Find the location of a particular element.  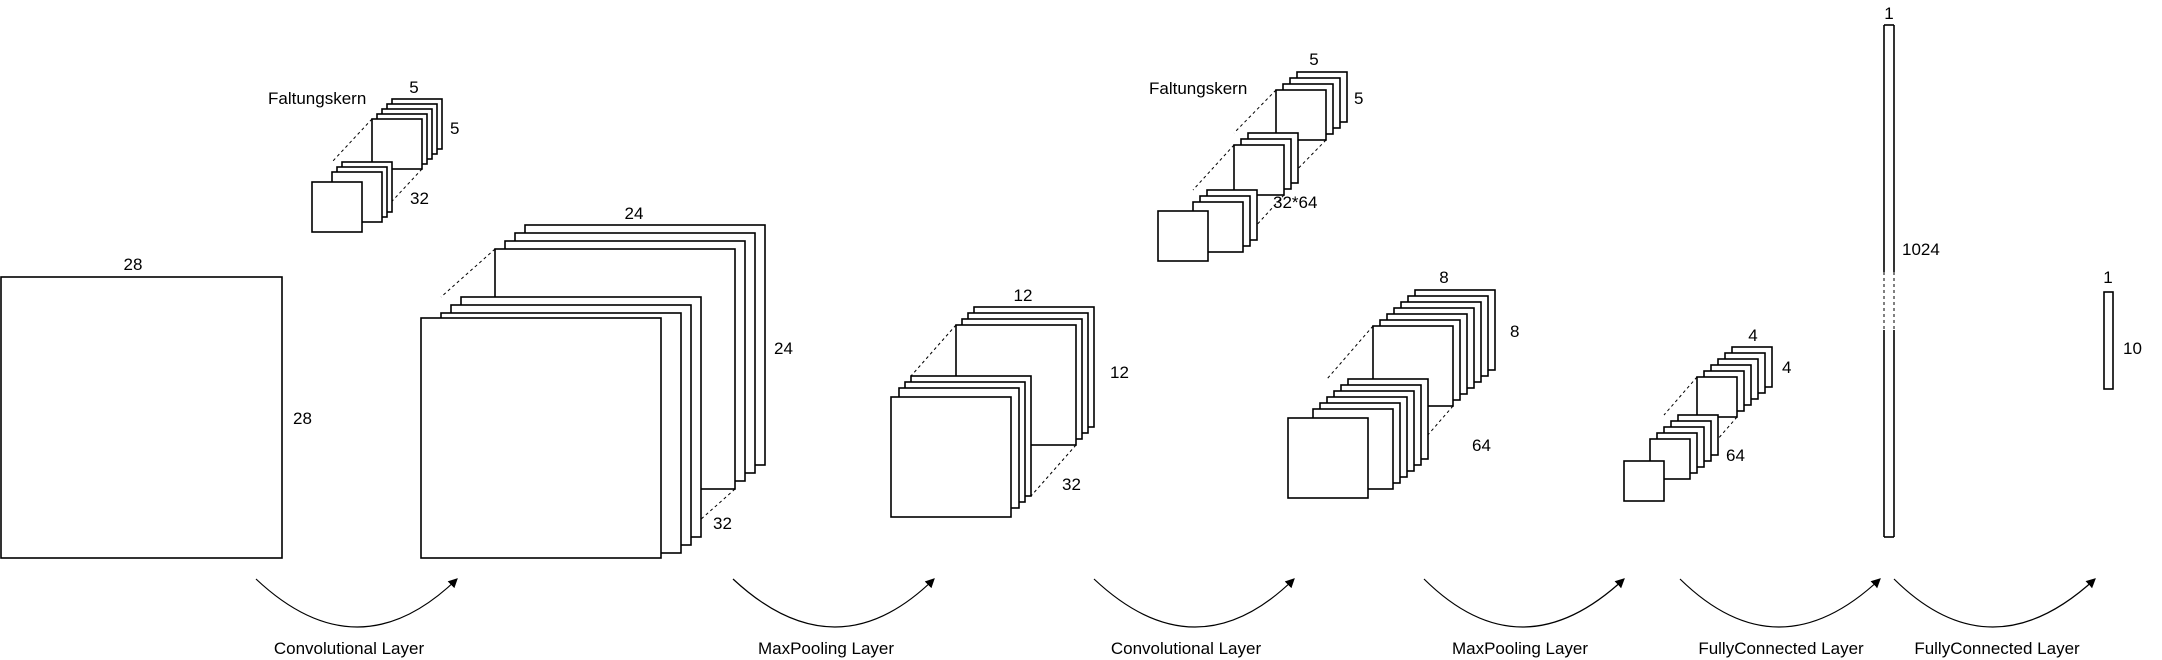

fc2-height-label: 10 is located at coordinates (2132, 348).